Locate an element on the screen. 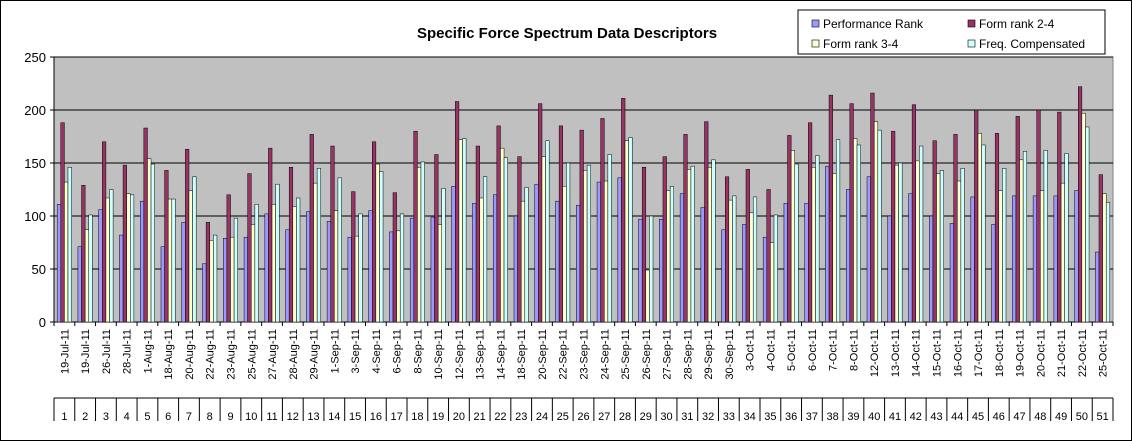  x-index-label: 7 is located at coordinates (189, 417).